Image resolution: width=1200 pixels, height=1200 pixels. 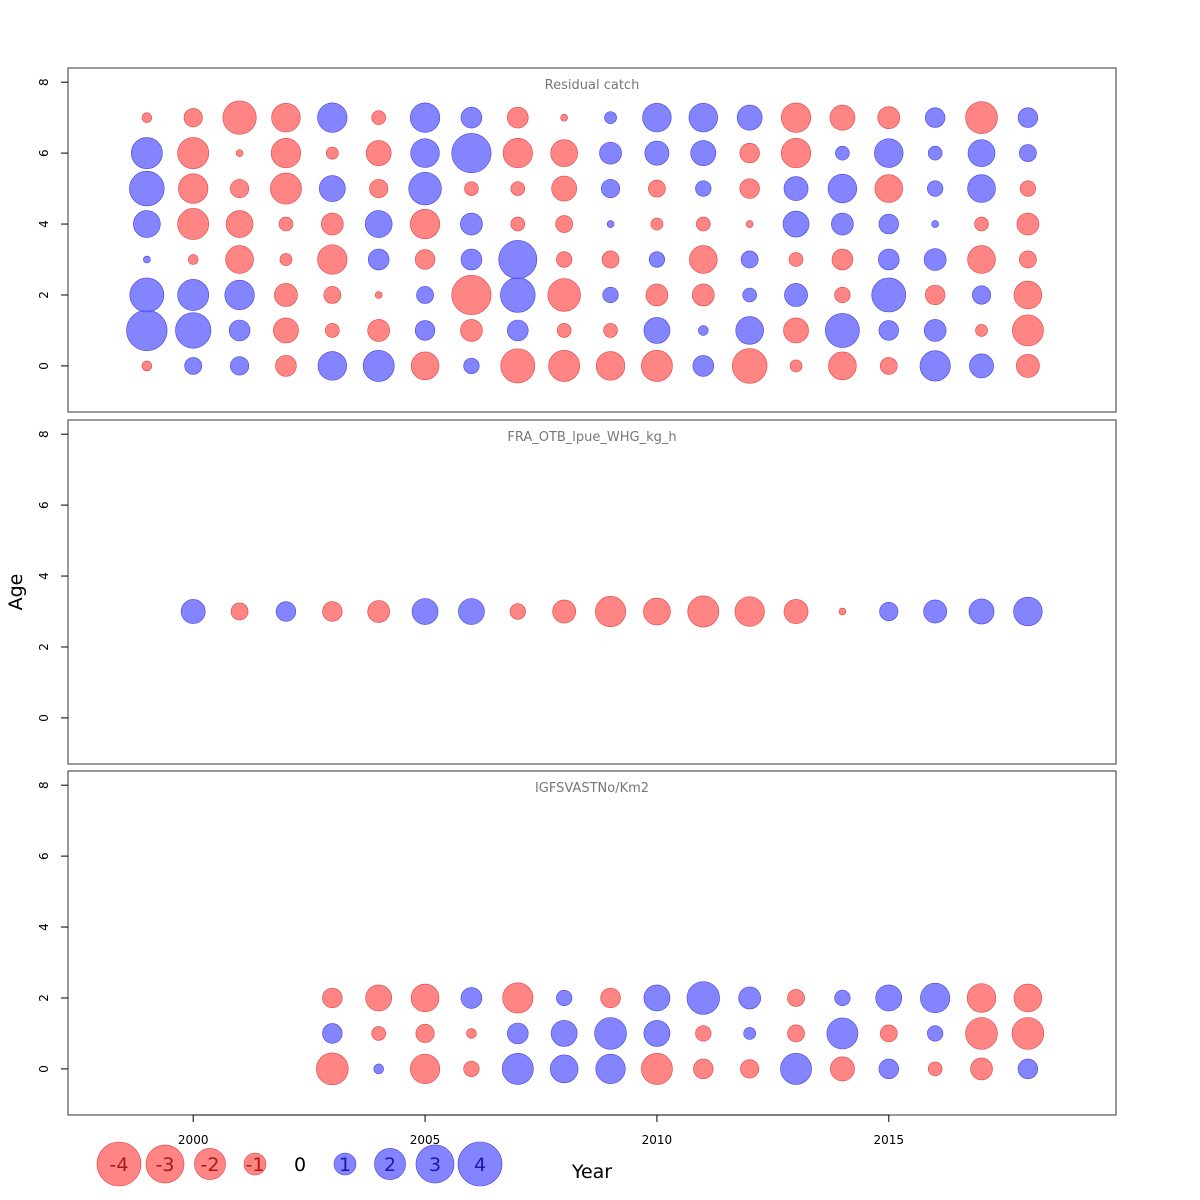 I want to click on legend-label: -4, so click(x=119, y=1165).